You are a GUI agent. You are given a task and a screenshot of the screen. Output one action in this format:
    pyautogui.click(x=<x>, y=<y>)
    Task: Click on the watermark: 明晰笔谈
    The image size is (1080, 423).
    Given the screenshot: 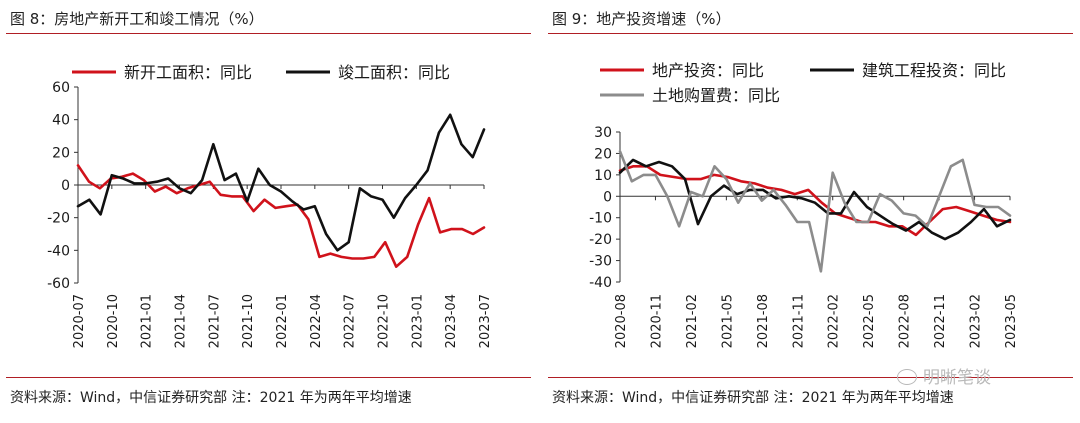 What is the action you would take?
    pyautogui.click(x=944, y=375)
    